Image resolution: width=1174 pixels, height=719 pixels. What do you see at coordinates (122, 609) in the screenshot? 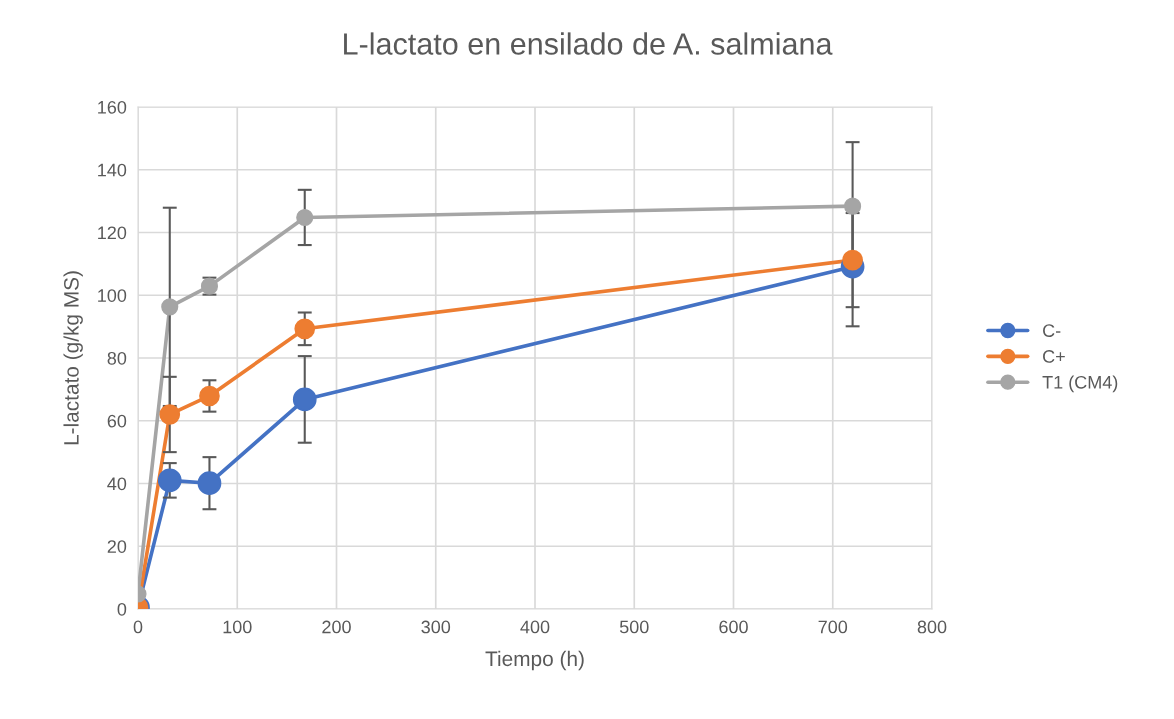
I see `y-tick-label: 0` at bounding box center [122, 609].